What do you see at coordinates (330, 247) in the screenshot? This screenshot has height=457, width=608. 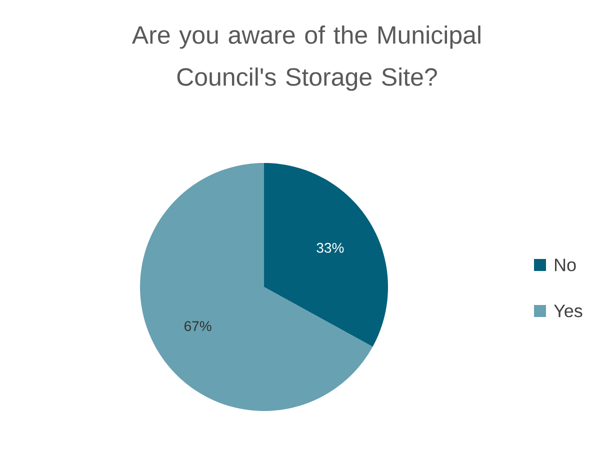 I see `data-label: 33%` at bounding box center [330, 247].